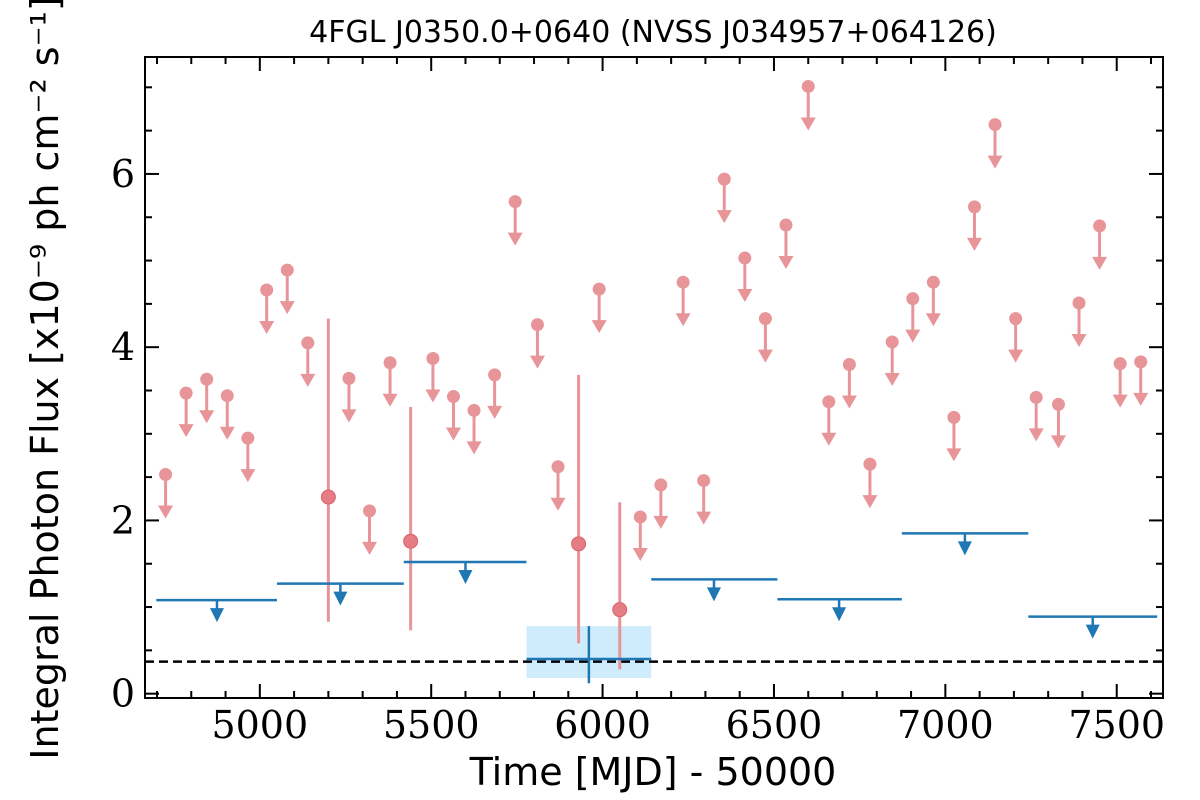 This screenshot has width=1200, height=800. I want to click on y-tick-label: 2, so click(123, 520).